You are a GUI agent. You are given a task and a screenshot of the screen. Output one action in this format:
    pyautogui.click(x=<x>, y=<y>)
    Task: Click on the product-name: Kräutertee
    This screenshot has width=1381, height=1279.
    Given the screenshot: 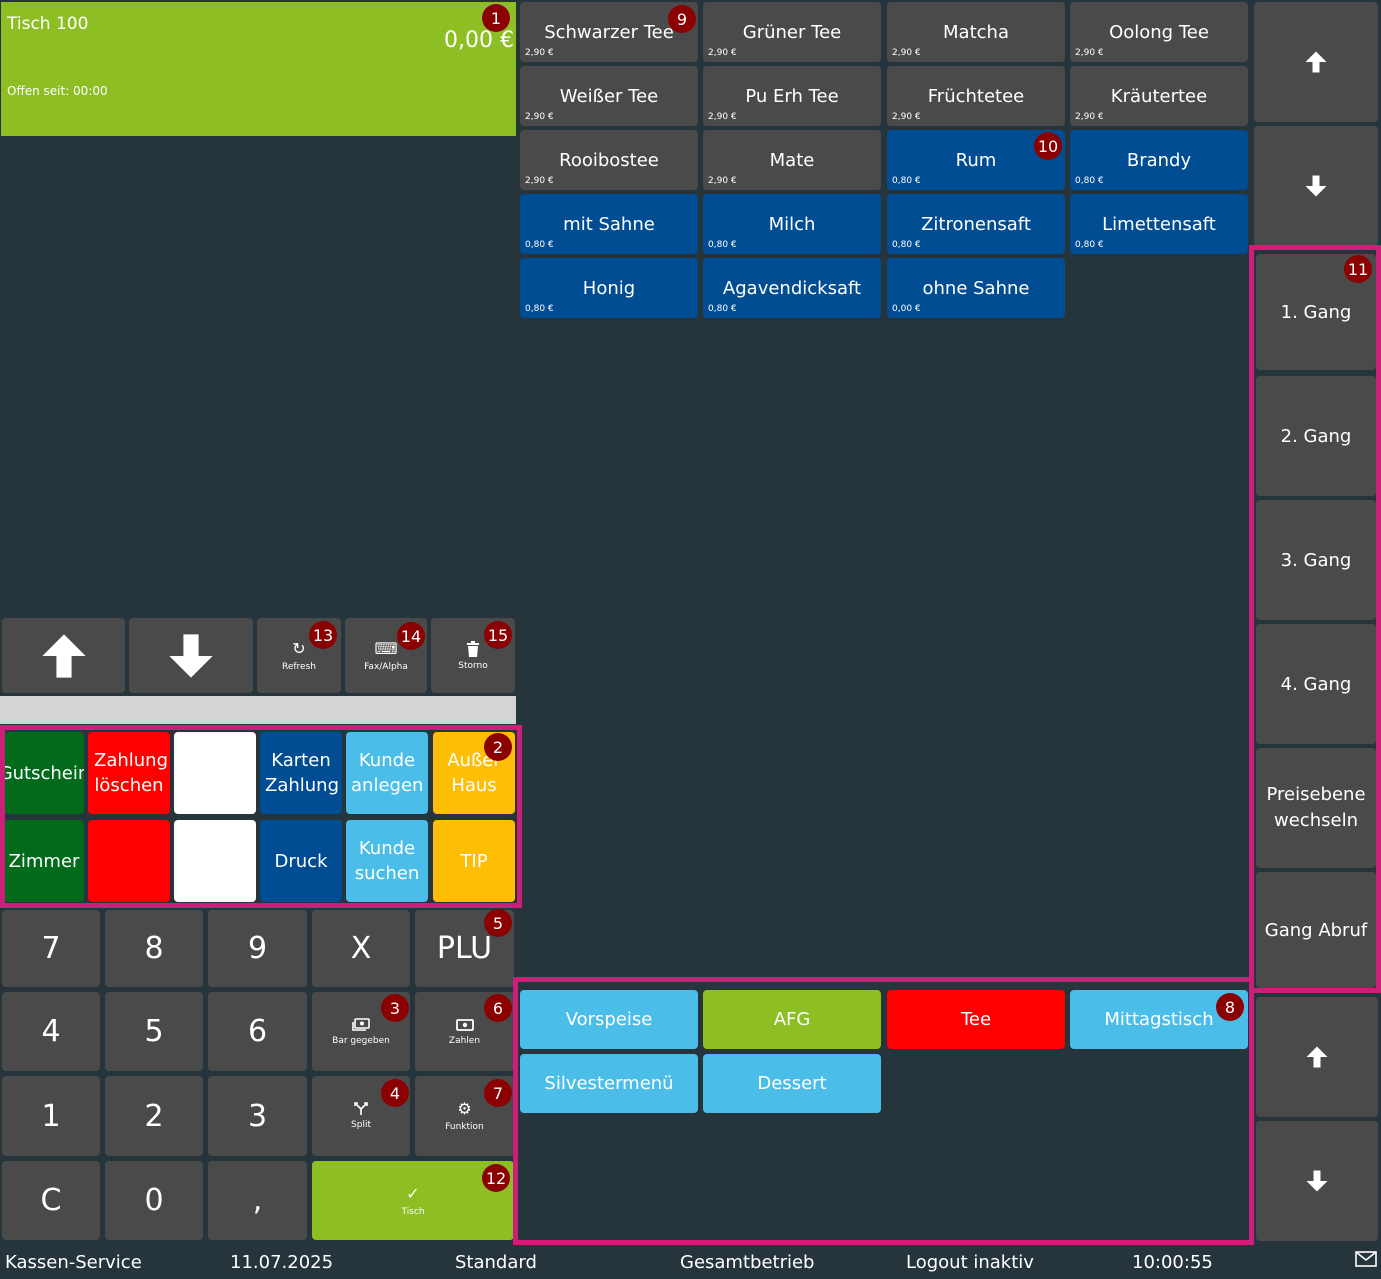 What is the action you would take?
    pyautogui.click(x=1159, y=96)
    